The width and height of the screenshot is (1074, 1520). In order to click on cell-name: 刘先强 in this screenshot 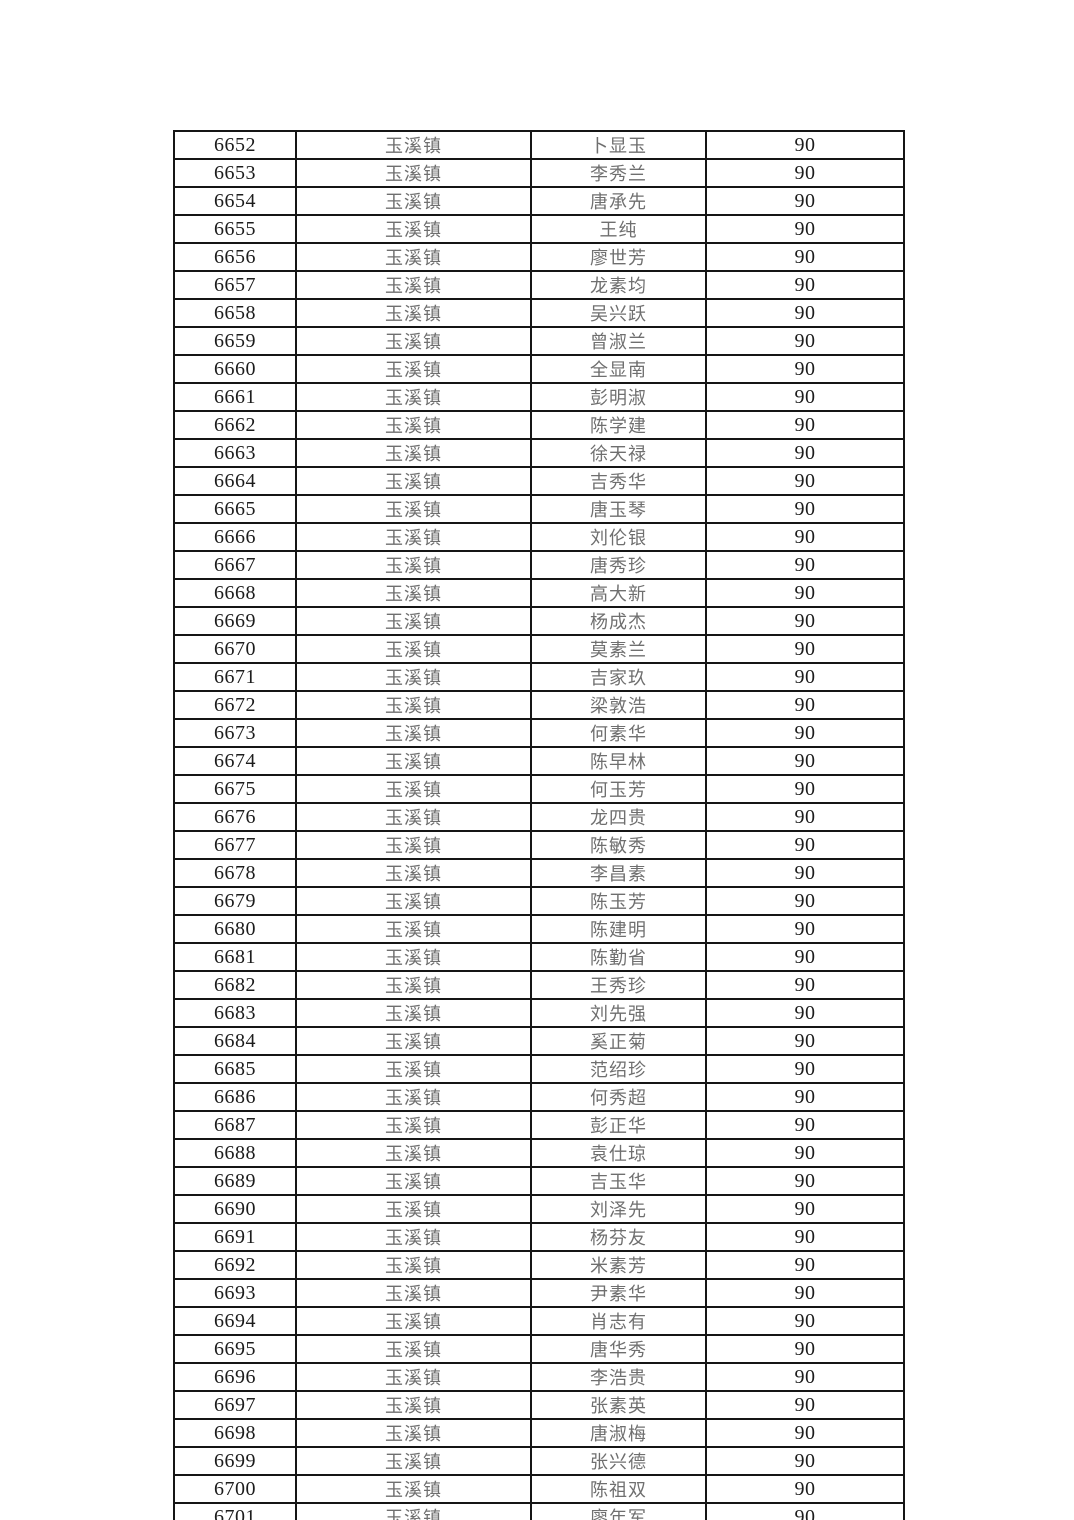, I will do `click(618, 1013)`.